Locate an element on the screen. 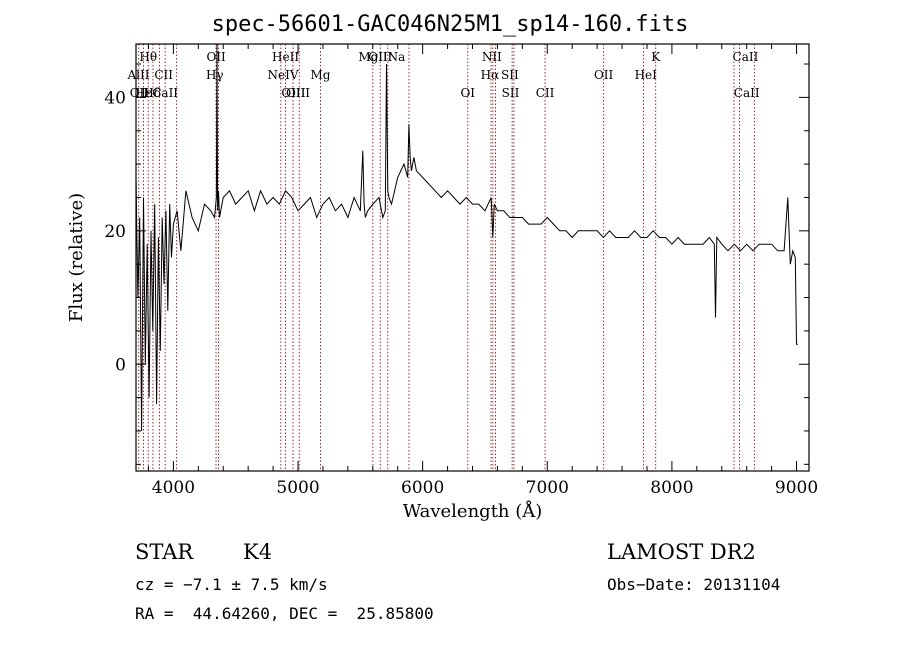 This screenshot has width=900, height=649. obs-date-readout: Obs−Date: 20131104 is located at coordinates (694, 584).